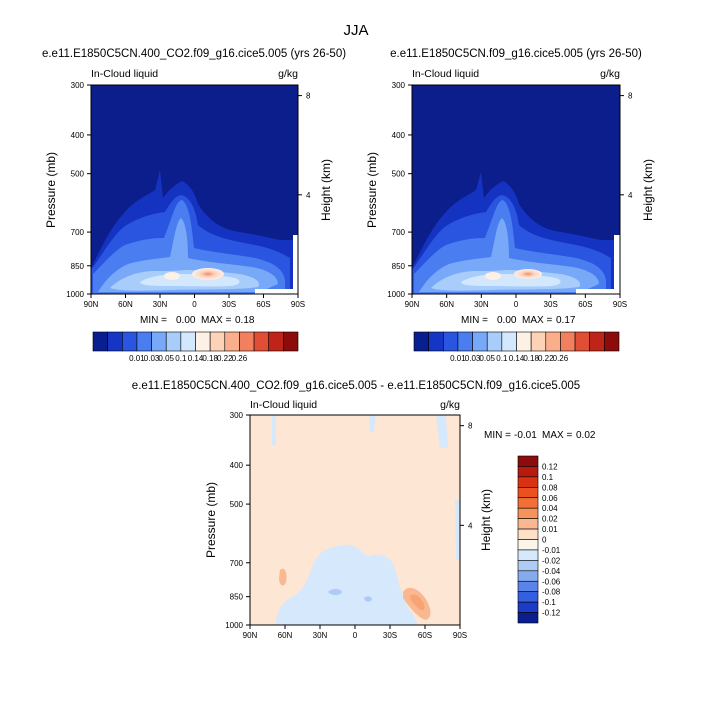 This screenshot has width=713, height=719. Describe the element at coordinates (551, 613) in the screenshot. I see `colorbar-label: -0.12` at that location.